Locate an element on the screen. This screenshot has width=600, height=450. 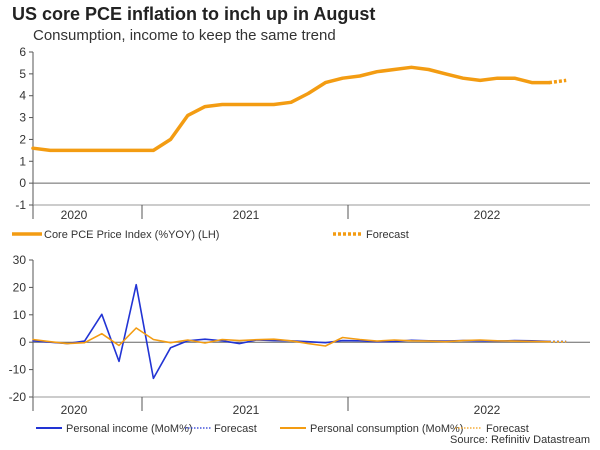
y-tick-label: -10 is located at coordinates (18, 370).